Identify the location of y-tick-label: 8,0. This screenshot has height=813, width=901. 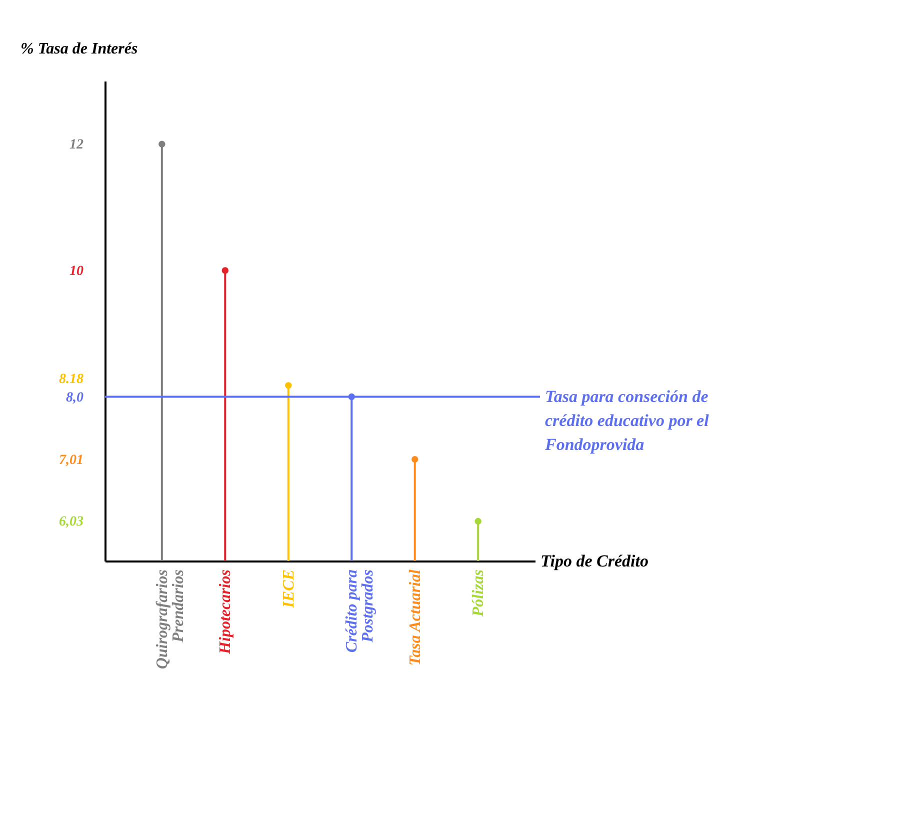
(75, 398).